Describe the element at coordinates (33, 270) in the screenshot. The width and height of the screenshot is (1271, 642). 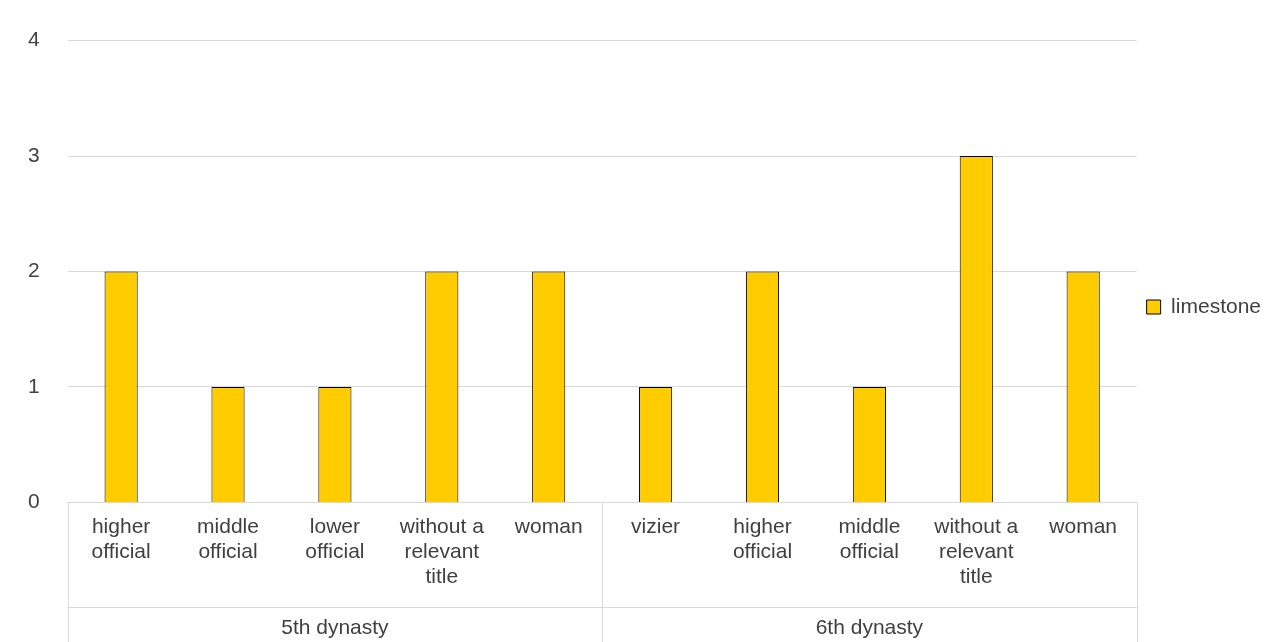
I see `y-tick-label: 2` at that location.